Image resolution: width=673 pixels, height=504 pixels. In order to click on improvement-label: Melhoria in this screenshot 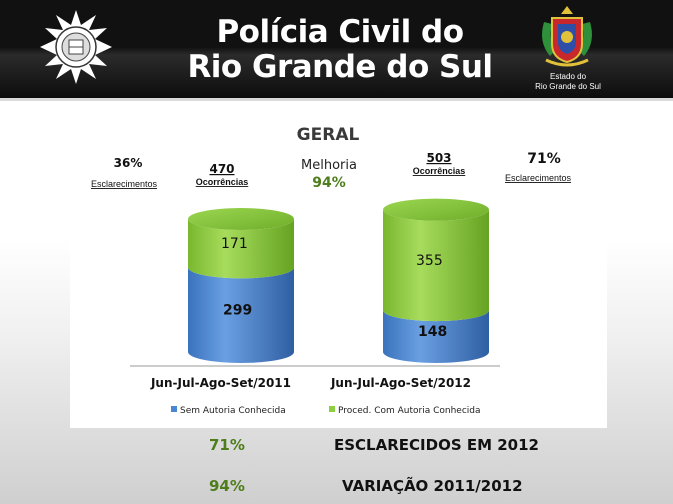, I will do `click(329, 165)`.